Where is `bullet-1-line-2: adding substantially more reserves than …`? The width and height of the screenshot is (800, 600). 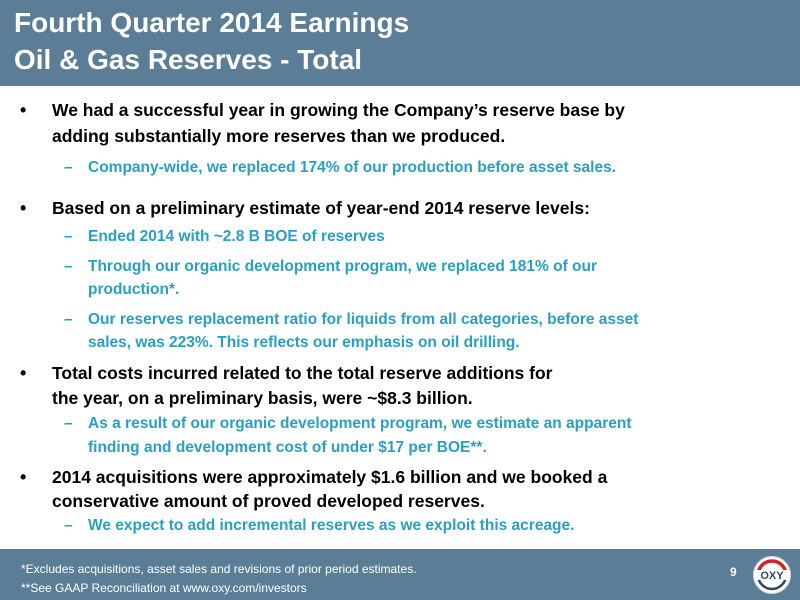 bullet-1-line-2: adding substantially more reserves than … is located at coordinates (279, 136).